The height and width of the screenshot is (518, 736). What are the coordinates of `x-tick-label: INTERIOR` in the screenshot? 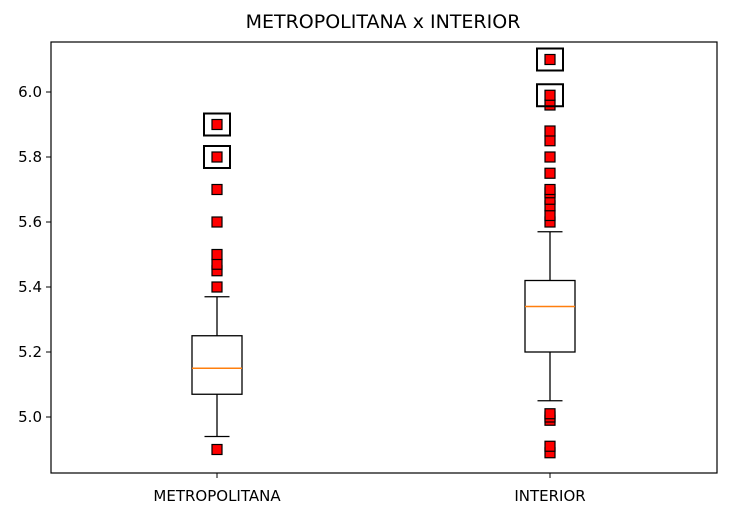 It's located at (549, 496).